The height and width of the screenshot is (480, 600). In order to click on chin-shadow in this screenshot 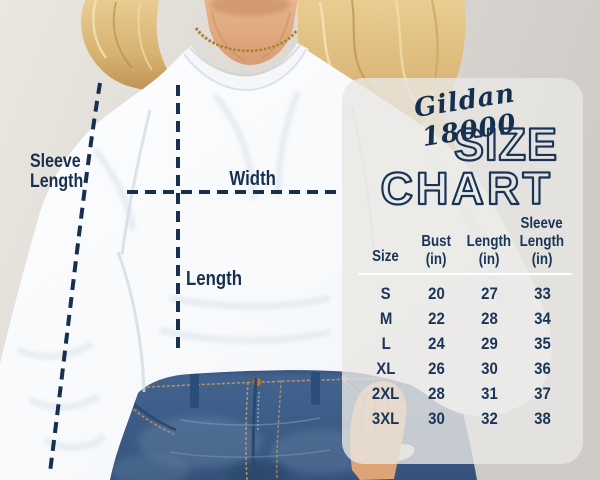, I will do `click(250, 8)`.